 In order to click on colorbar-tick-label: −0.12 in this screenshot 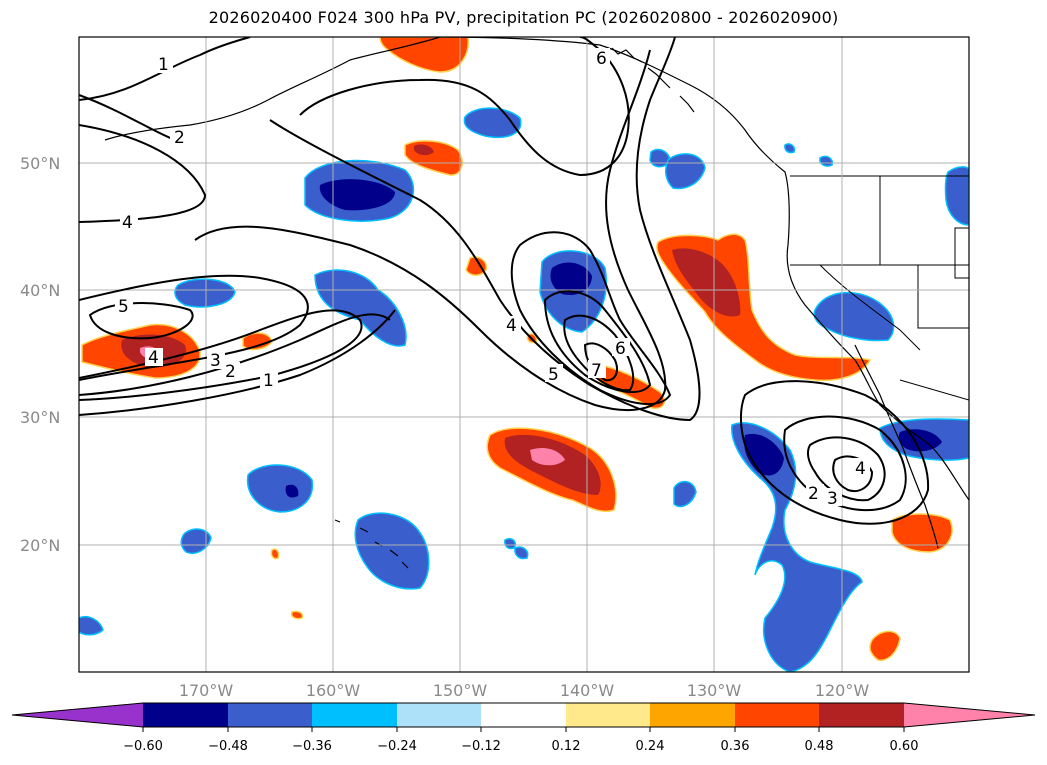, I will do `click(481, 746)`.